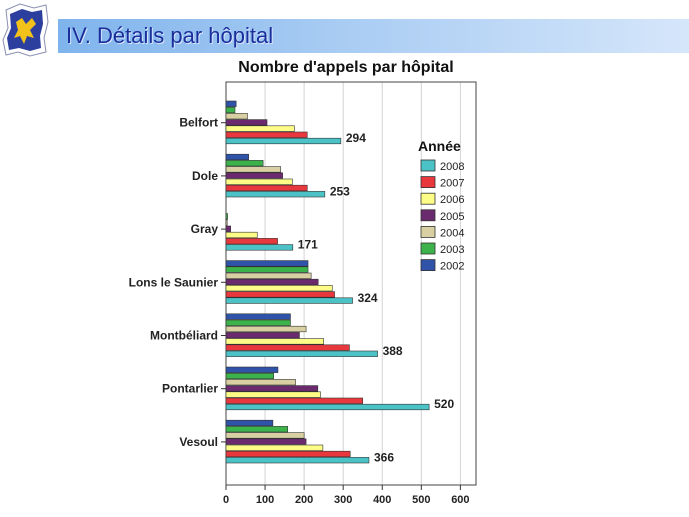 Image resolution: width=689 pixels, height=517 pixels. What do you see at coordinates (439, 146) in the screenshot?
I see `legend-title: Année` at bounding box center [439, 146].